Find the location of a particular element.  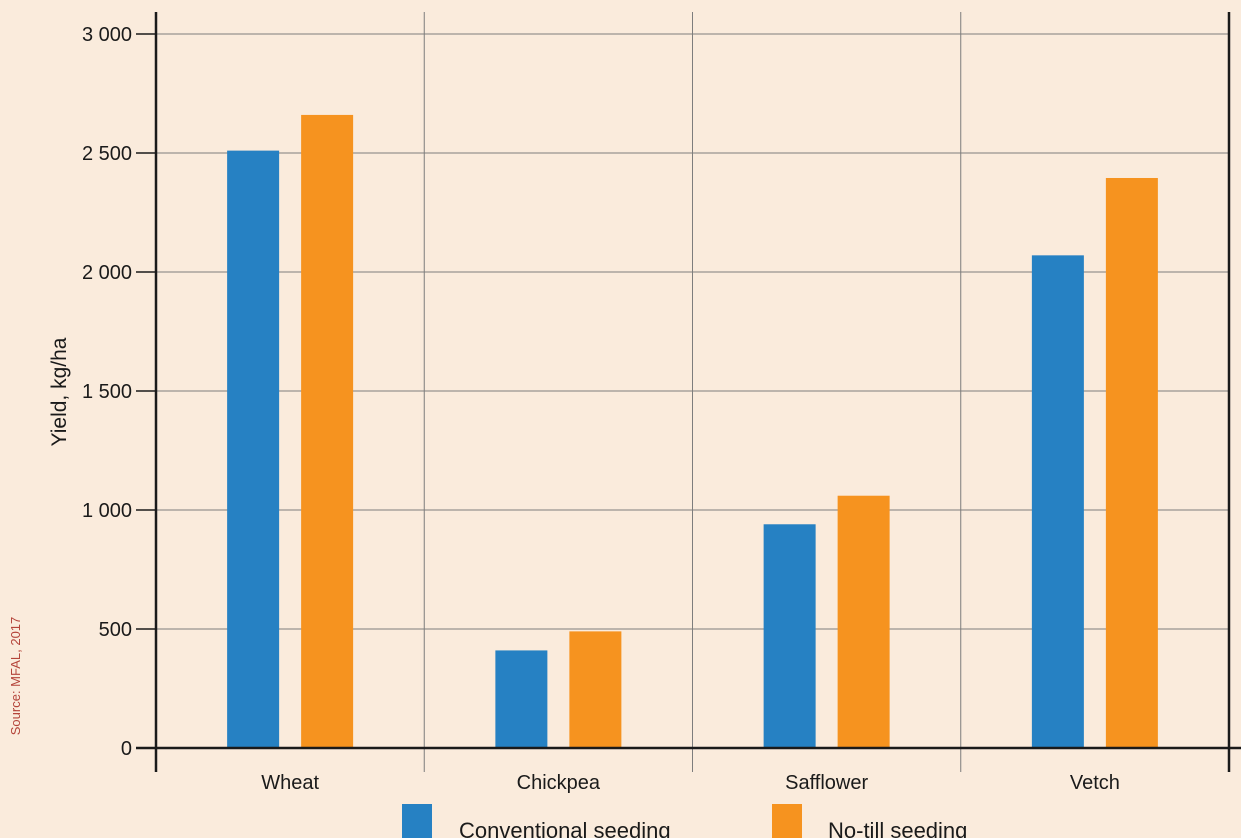

bar-wheat-notill is located at coordinates (327, 431).